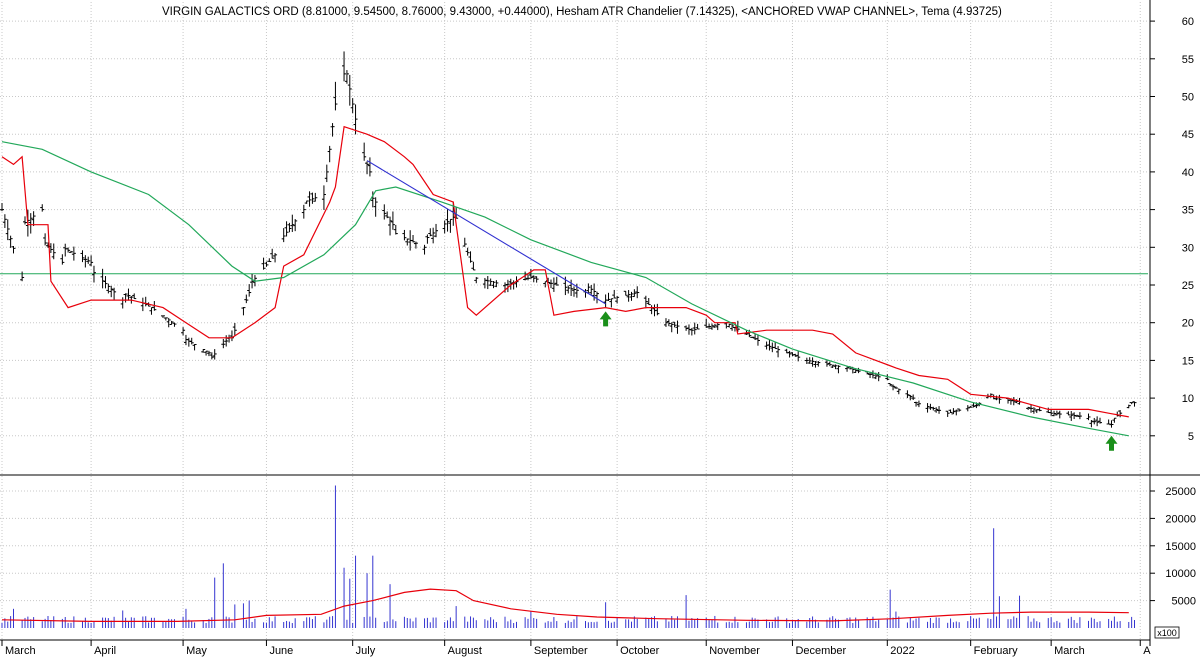  What do you see at coordinates (902, 651) in the screenshot?
I see `x-tick-label: 2022` at bounding box center [902, 651].